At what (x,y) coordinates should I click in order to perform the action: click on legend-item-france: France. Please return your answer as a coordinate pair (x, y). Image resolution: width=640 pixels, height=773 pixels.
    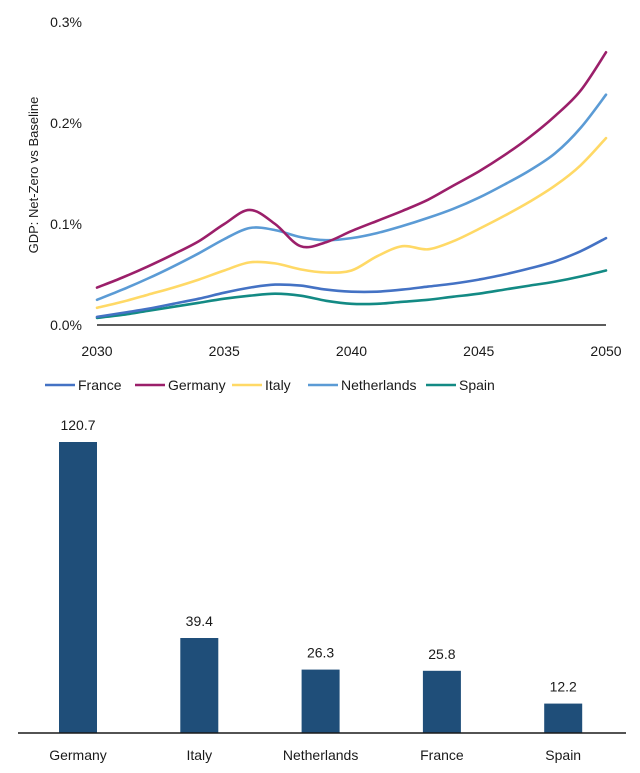
    Looking at the image, I should click on (83, 385).